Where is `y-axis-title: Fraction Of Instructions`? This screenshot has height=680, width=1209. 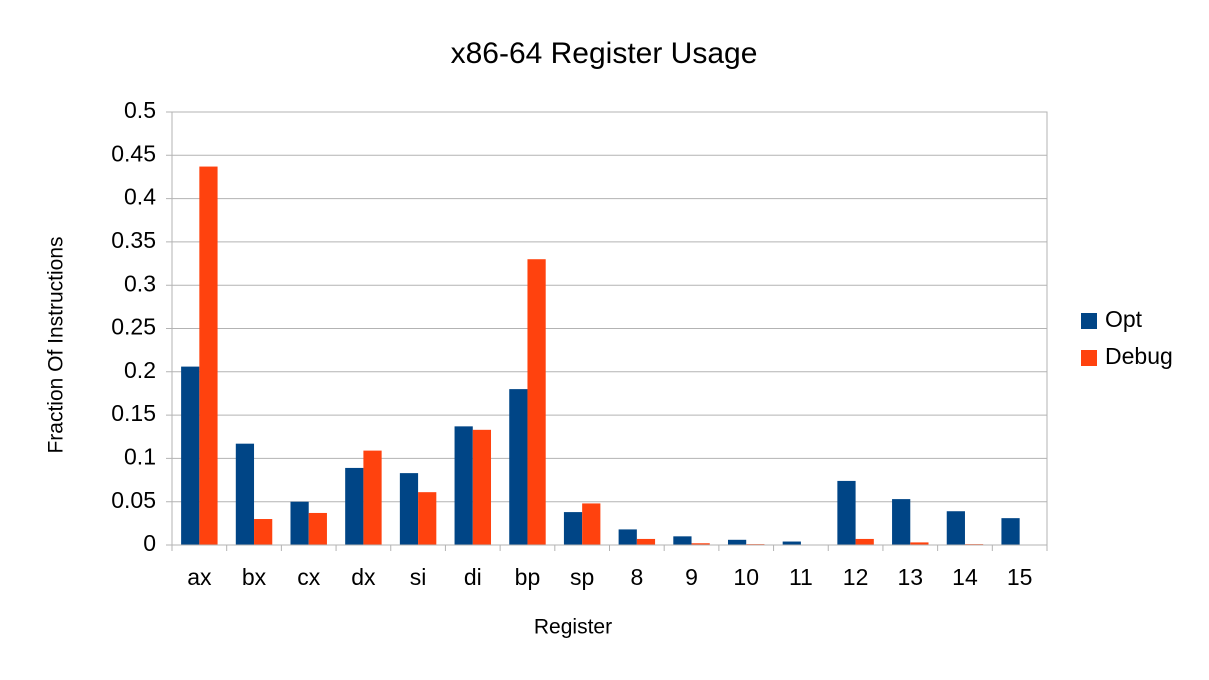 y-axis-title: Fraction Of Instructions is located at coordinates (56, 344).